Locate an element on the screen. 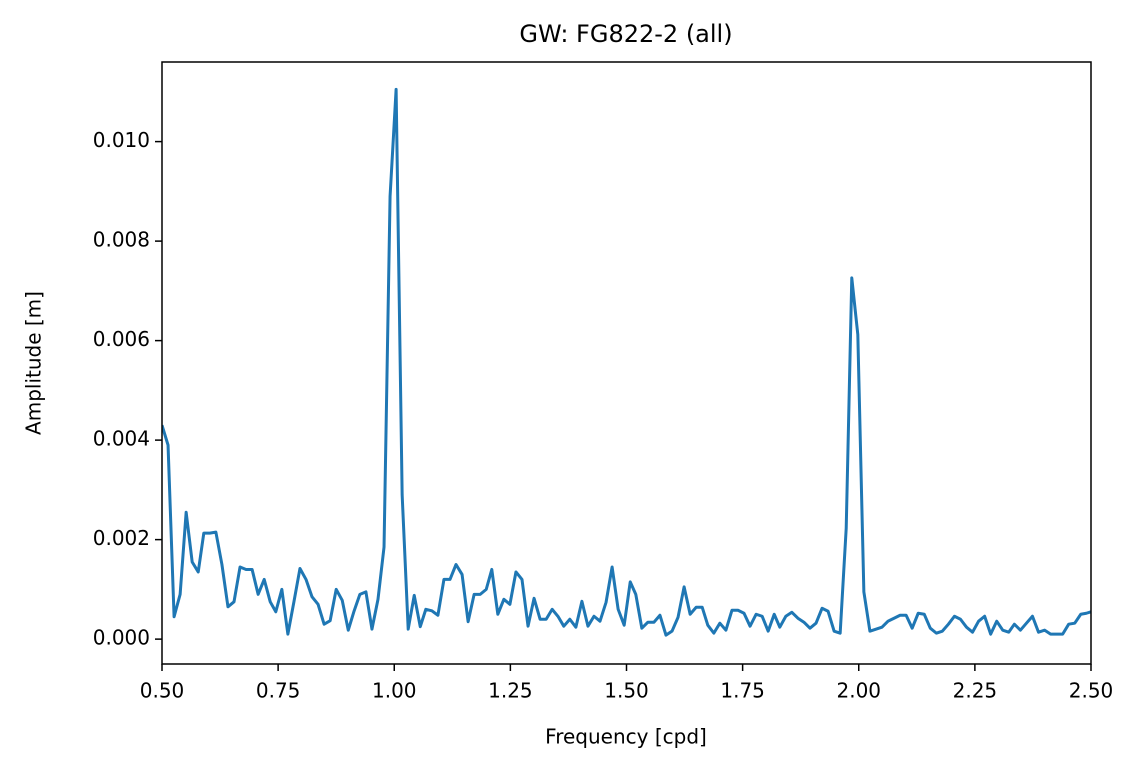 The width and height of the screenshot is (1142, 773). x-tick-label: 1.75 is located at coordinates (742, 691).